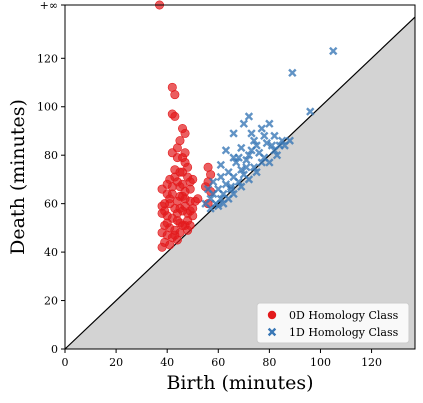 This screenshot has width=423, height=403. I want to click on y-tick-label: 100, so click(47, 107).